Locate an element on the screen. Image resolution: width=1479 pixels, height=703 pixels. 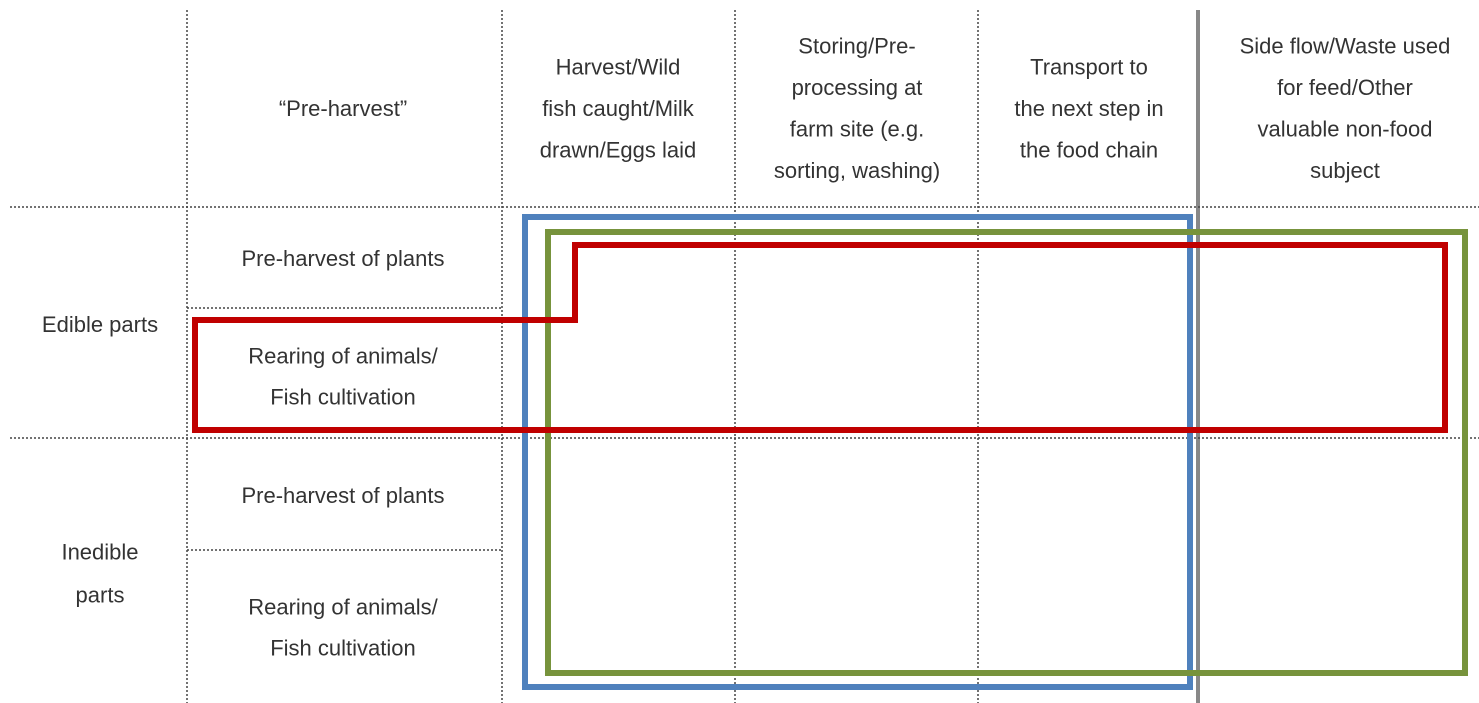
group-label: Inedible is located at coordinates (99, 551).